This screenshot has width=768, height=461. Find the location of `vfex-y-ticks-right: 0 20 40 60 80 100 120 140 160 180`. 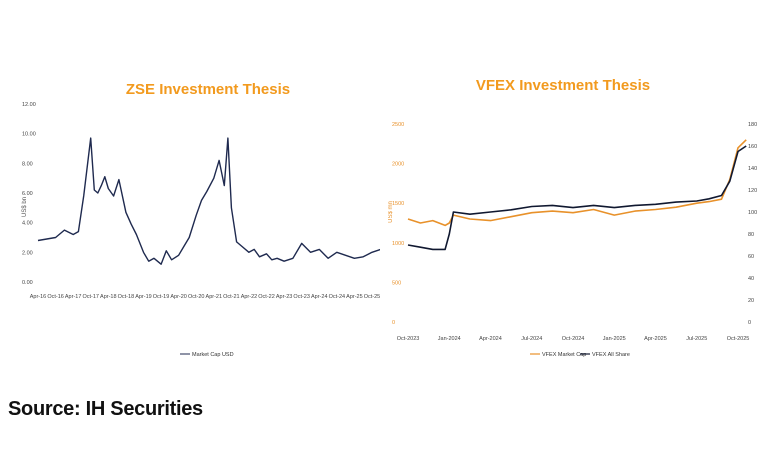

vfex-y-ticks-right: 0 20 40 60 80 100 120 140 160 180 is located at coordinates (752, 224).